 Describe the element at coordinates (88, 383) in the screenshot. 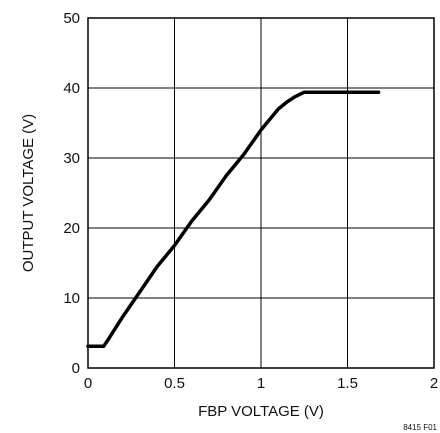

I see `x-tick-label: 0` at that location.